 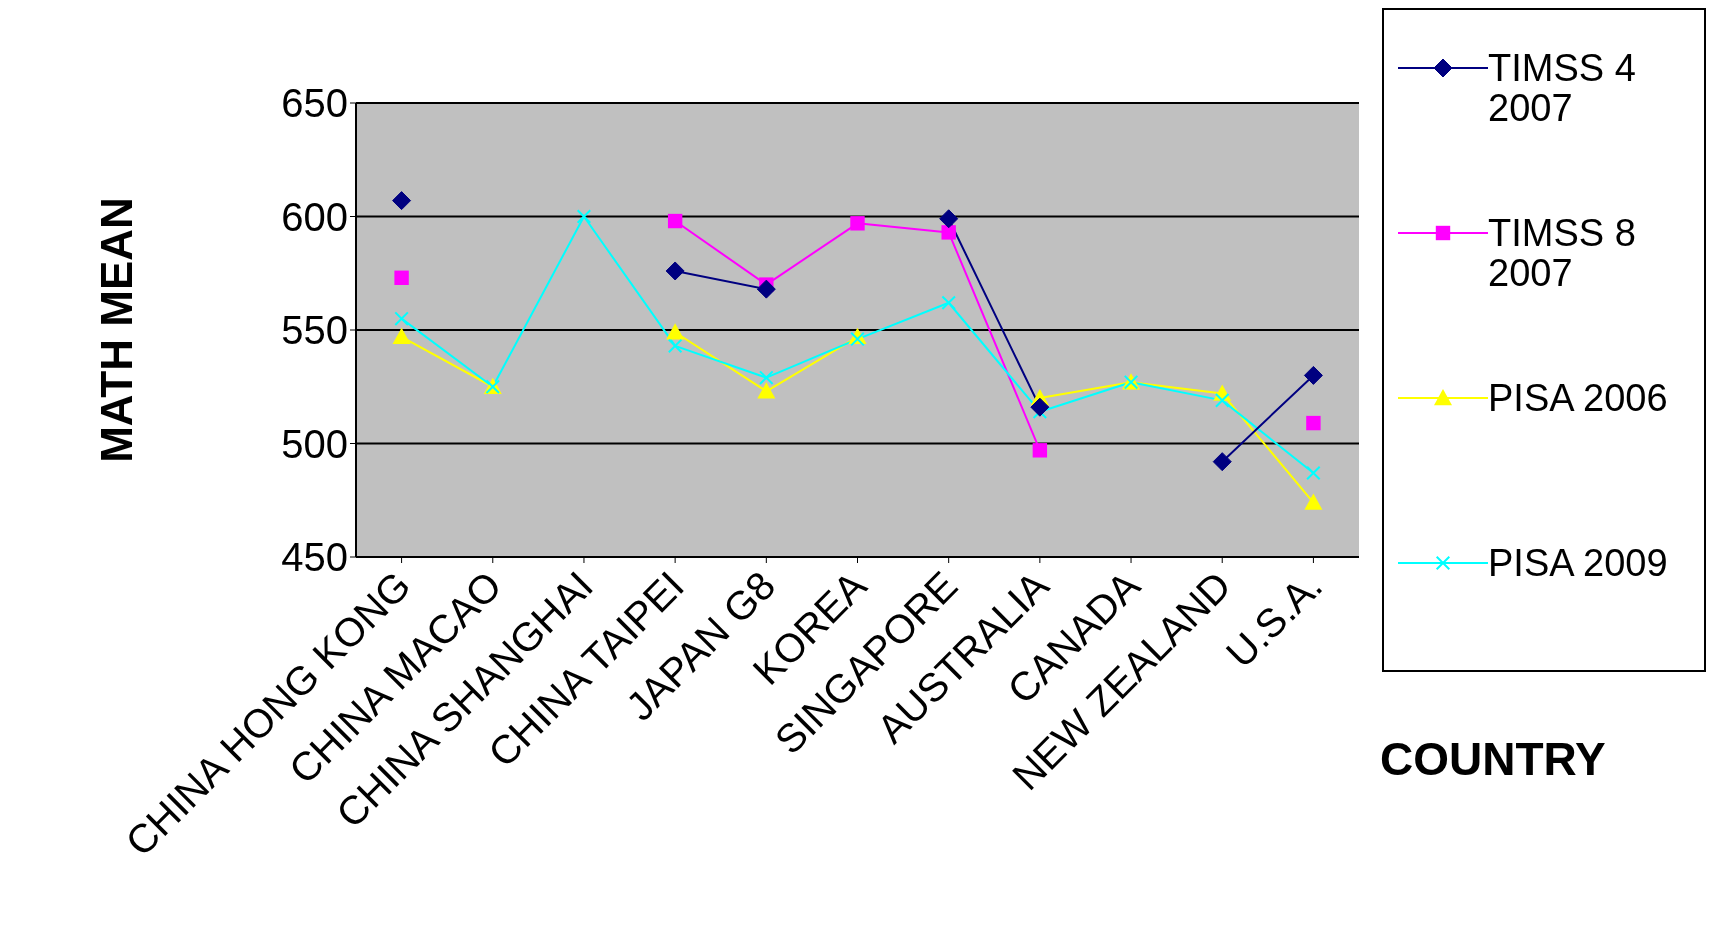 I want to click on y-tick-label: 500, so click(x=314, y=443).